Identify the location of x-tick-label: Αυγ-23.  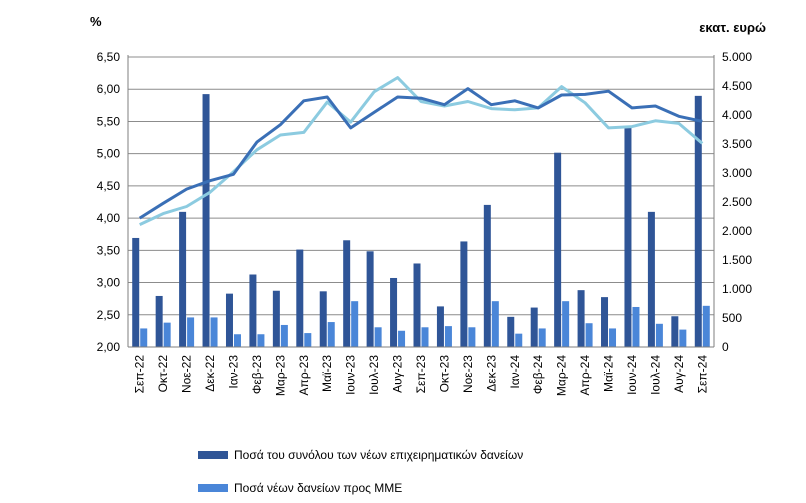
(398, 374).